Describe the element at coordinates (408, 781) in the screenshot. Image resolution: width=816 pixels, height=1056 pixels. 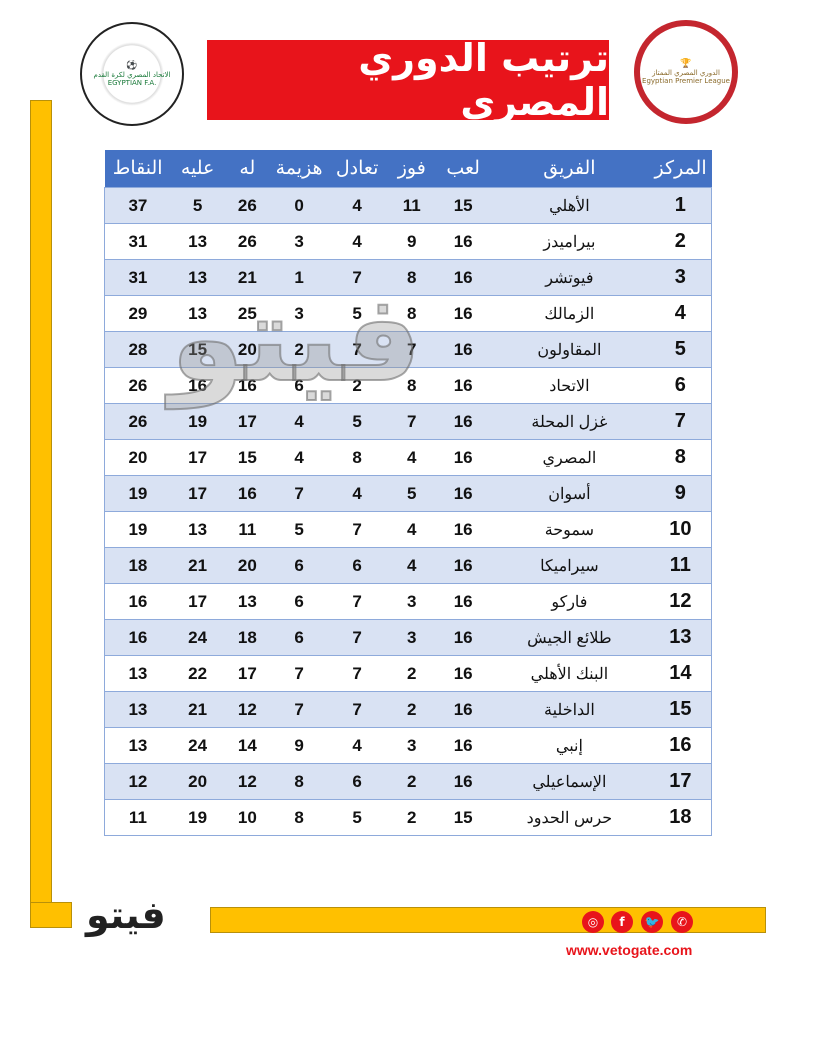
I see `table-row: 17 الإسماعيلي 16 2 6 8 12 20 12` at that location.